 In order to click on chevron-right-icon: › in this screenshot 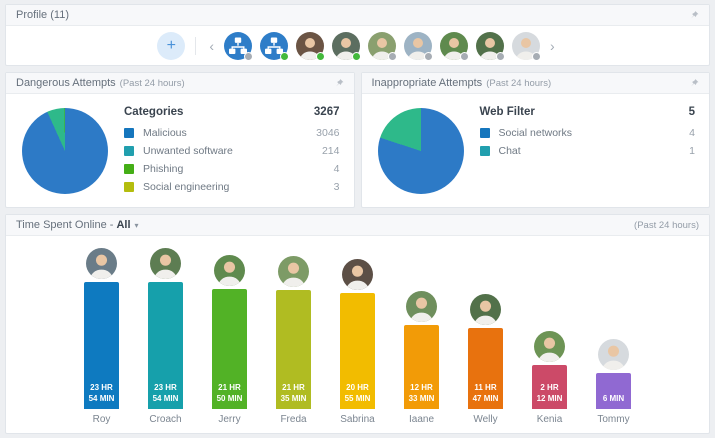, I will do `click(552, 46)`.